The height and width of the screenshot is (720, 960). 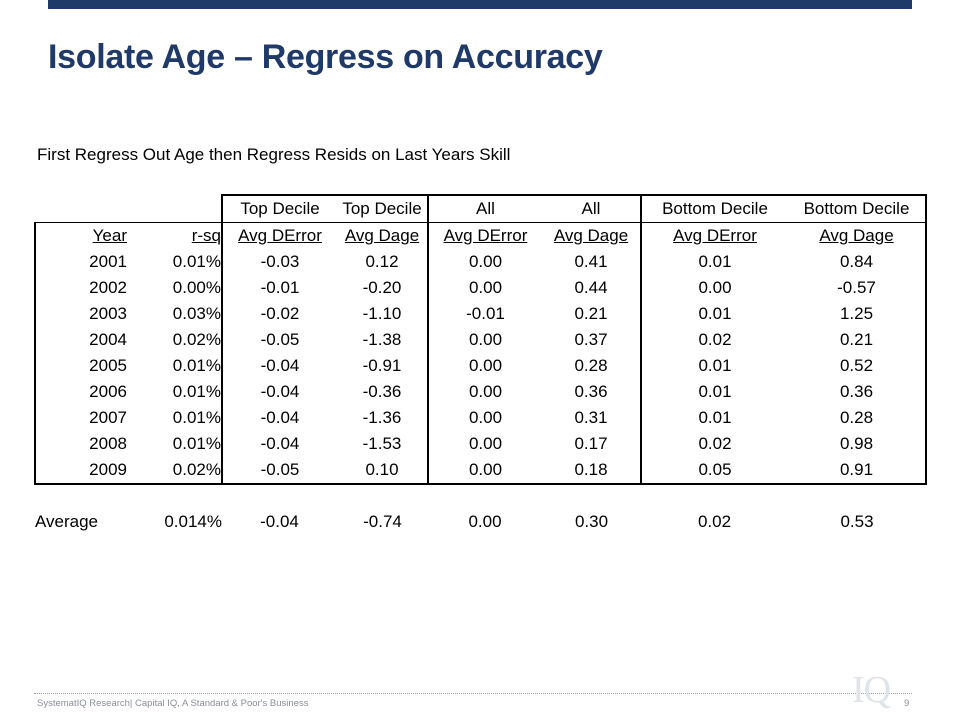 What do you see at coordinates (591, 471) in the screenshot?
I see `table-cell: 0.18` at bounding box center [591, 471].